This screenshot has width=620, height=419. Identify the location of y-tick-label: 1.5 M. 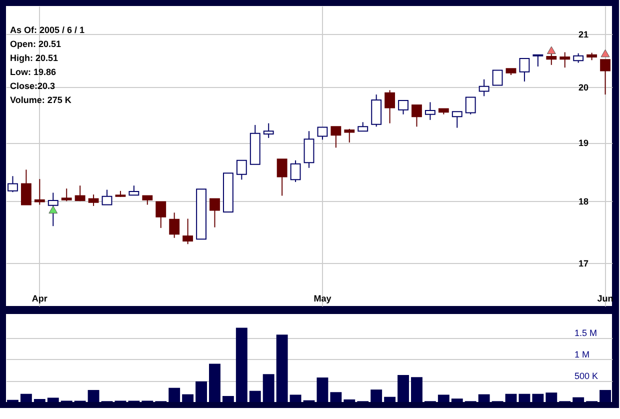
(586, 333).